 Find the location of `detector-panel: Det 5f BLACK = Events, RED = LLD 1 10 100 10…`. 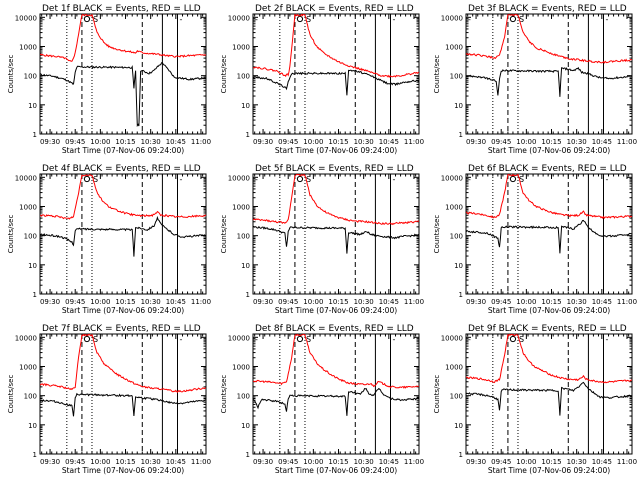

detector-panel: Det 5f BLACK = Events, RED = LLD 1 10 100 10… is located at coordinates (322, 239).